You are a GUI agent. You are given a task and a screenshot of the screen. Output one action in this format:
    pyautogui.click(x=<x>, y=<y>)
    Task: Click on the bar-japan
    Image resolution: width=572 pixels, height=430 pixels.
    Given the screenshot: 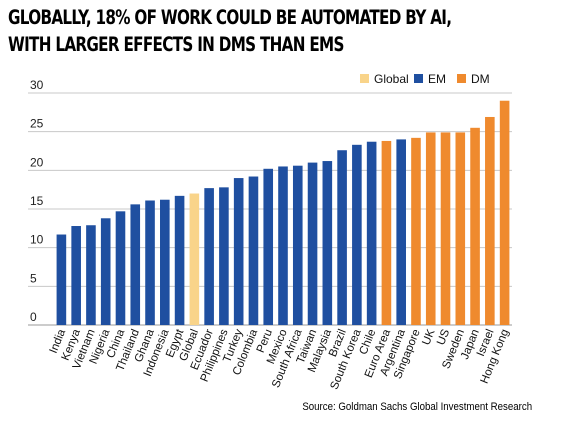 What is the action you would take?
    pyautogui.click(x=475, y=226)
    